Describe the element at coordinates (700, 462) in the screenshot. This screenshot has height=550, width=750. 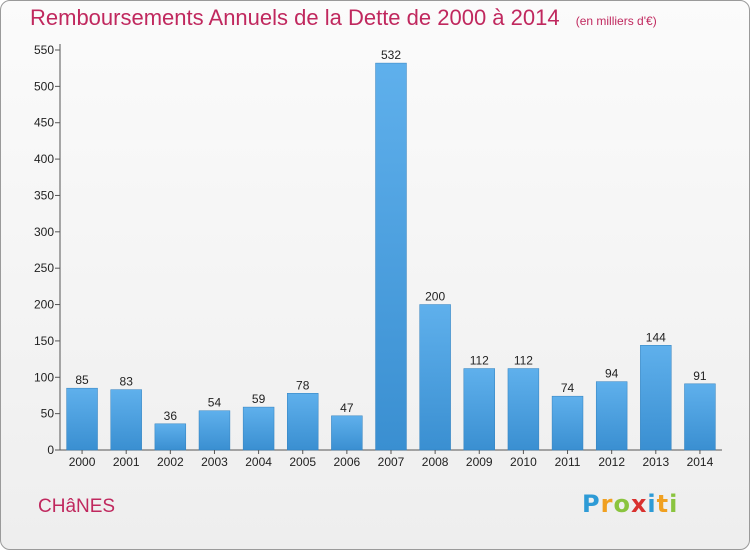
I see `x-tick-label: 2014` at that location.